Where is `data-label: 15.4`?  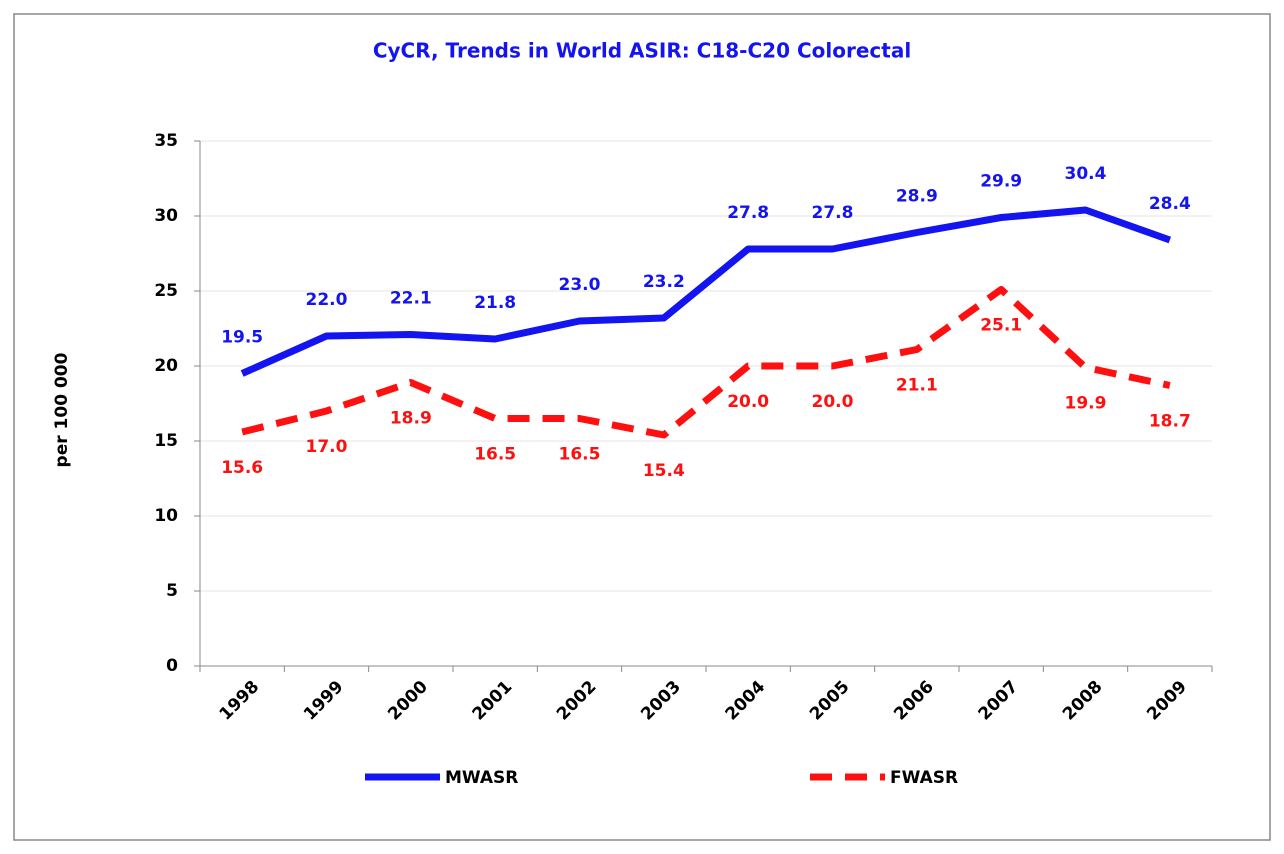 data-label: 15.4 is located at coordinates (664, 471).